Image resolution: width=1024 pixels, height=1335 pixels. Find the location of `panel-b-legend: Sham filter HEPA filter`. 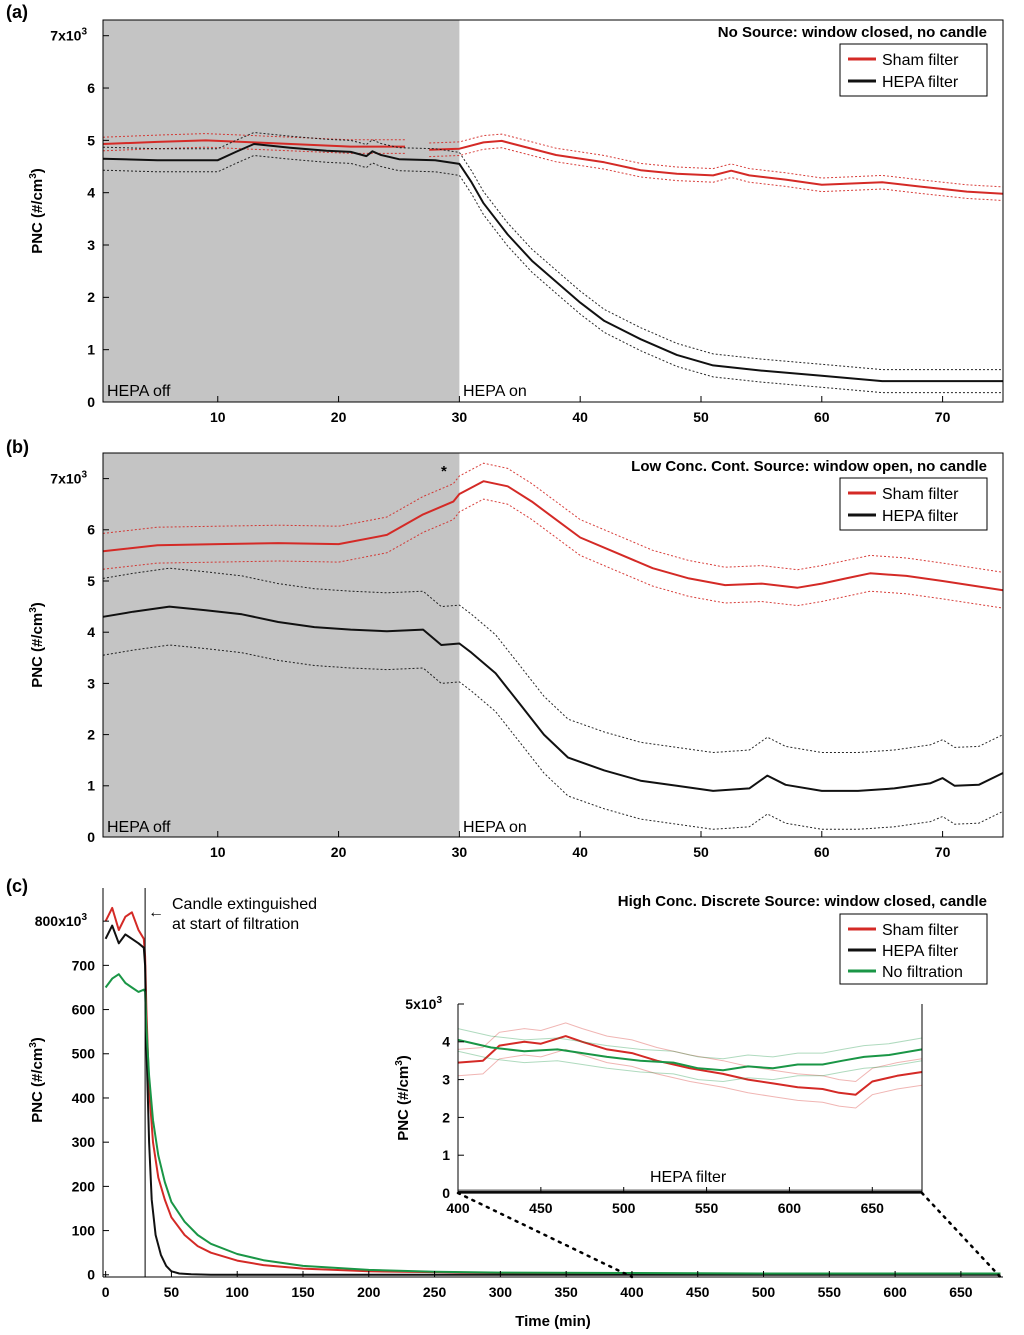

panel-b-legend: Sham filter HEPA filter is located at coordinates (913, 504).